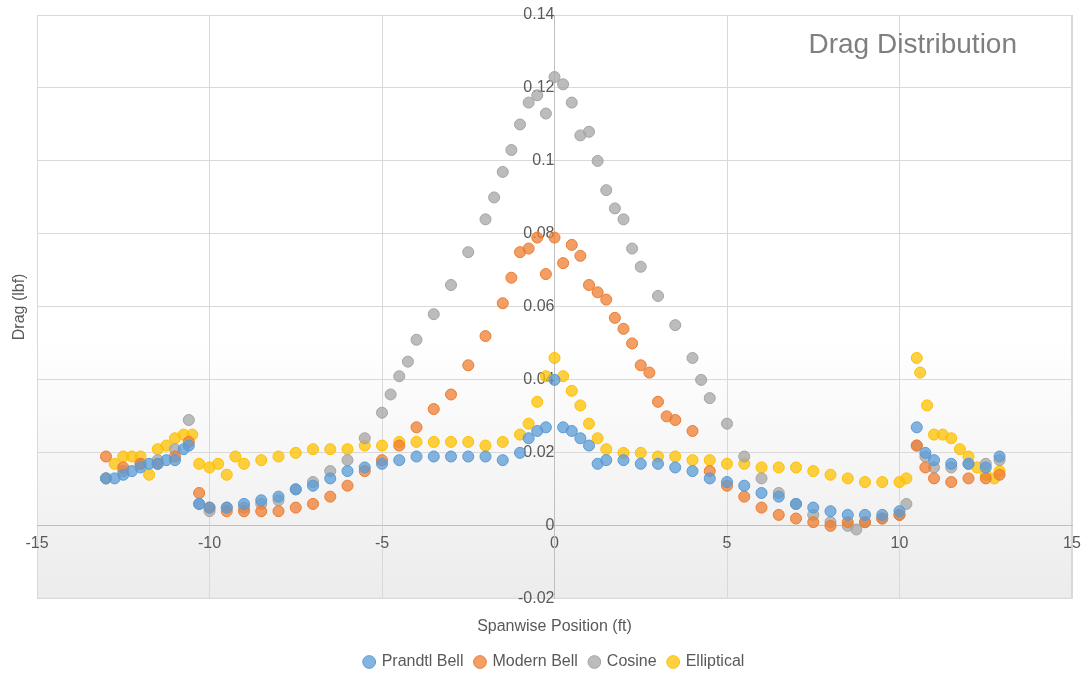 Image resolution: width=1091 pixels, height=682 pixels. Describe the element at coordinates (539, 452) in the screenshot. I see `y-tick-label: 0.02` at that location.